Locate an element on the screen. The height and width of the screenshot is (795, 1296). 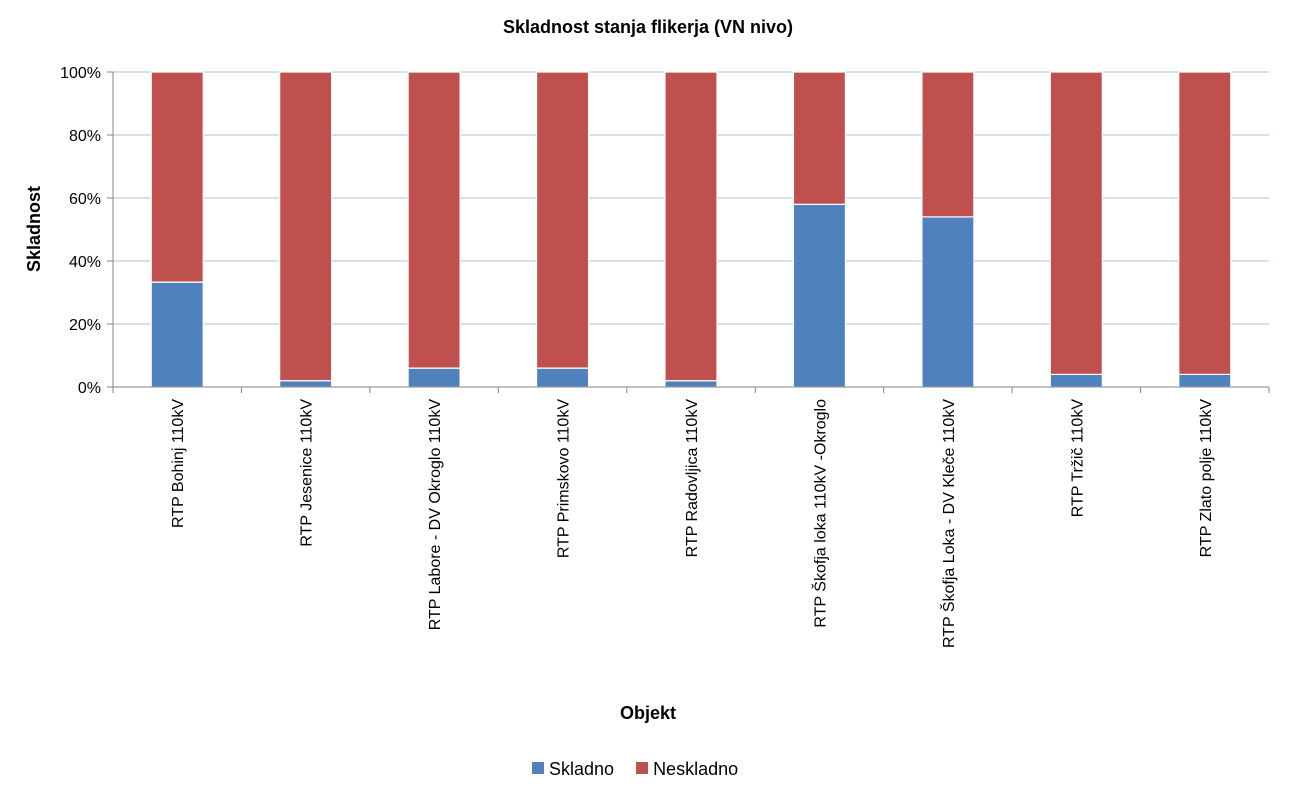
legend-swatch-skladno is located at coordinates (538, 768).